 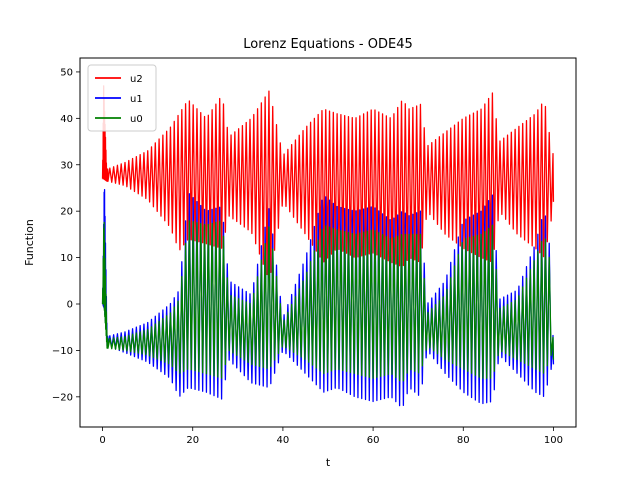 What do you see at coordinates (136, 79) in the screenshot?
I see `legend-label-u2: u2` at bounding box center [136, 79].